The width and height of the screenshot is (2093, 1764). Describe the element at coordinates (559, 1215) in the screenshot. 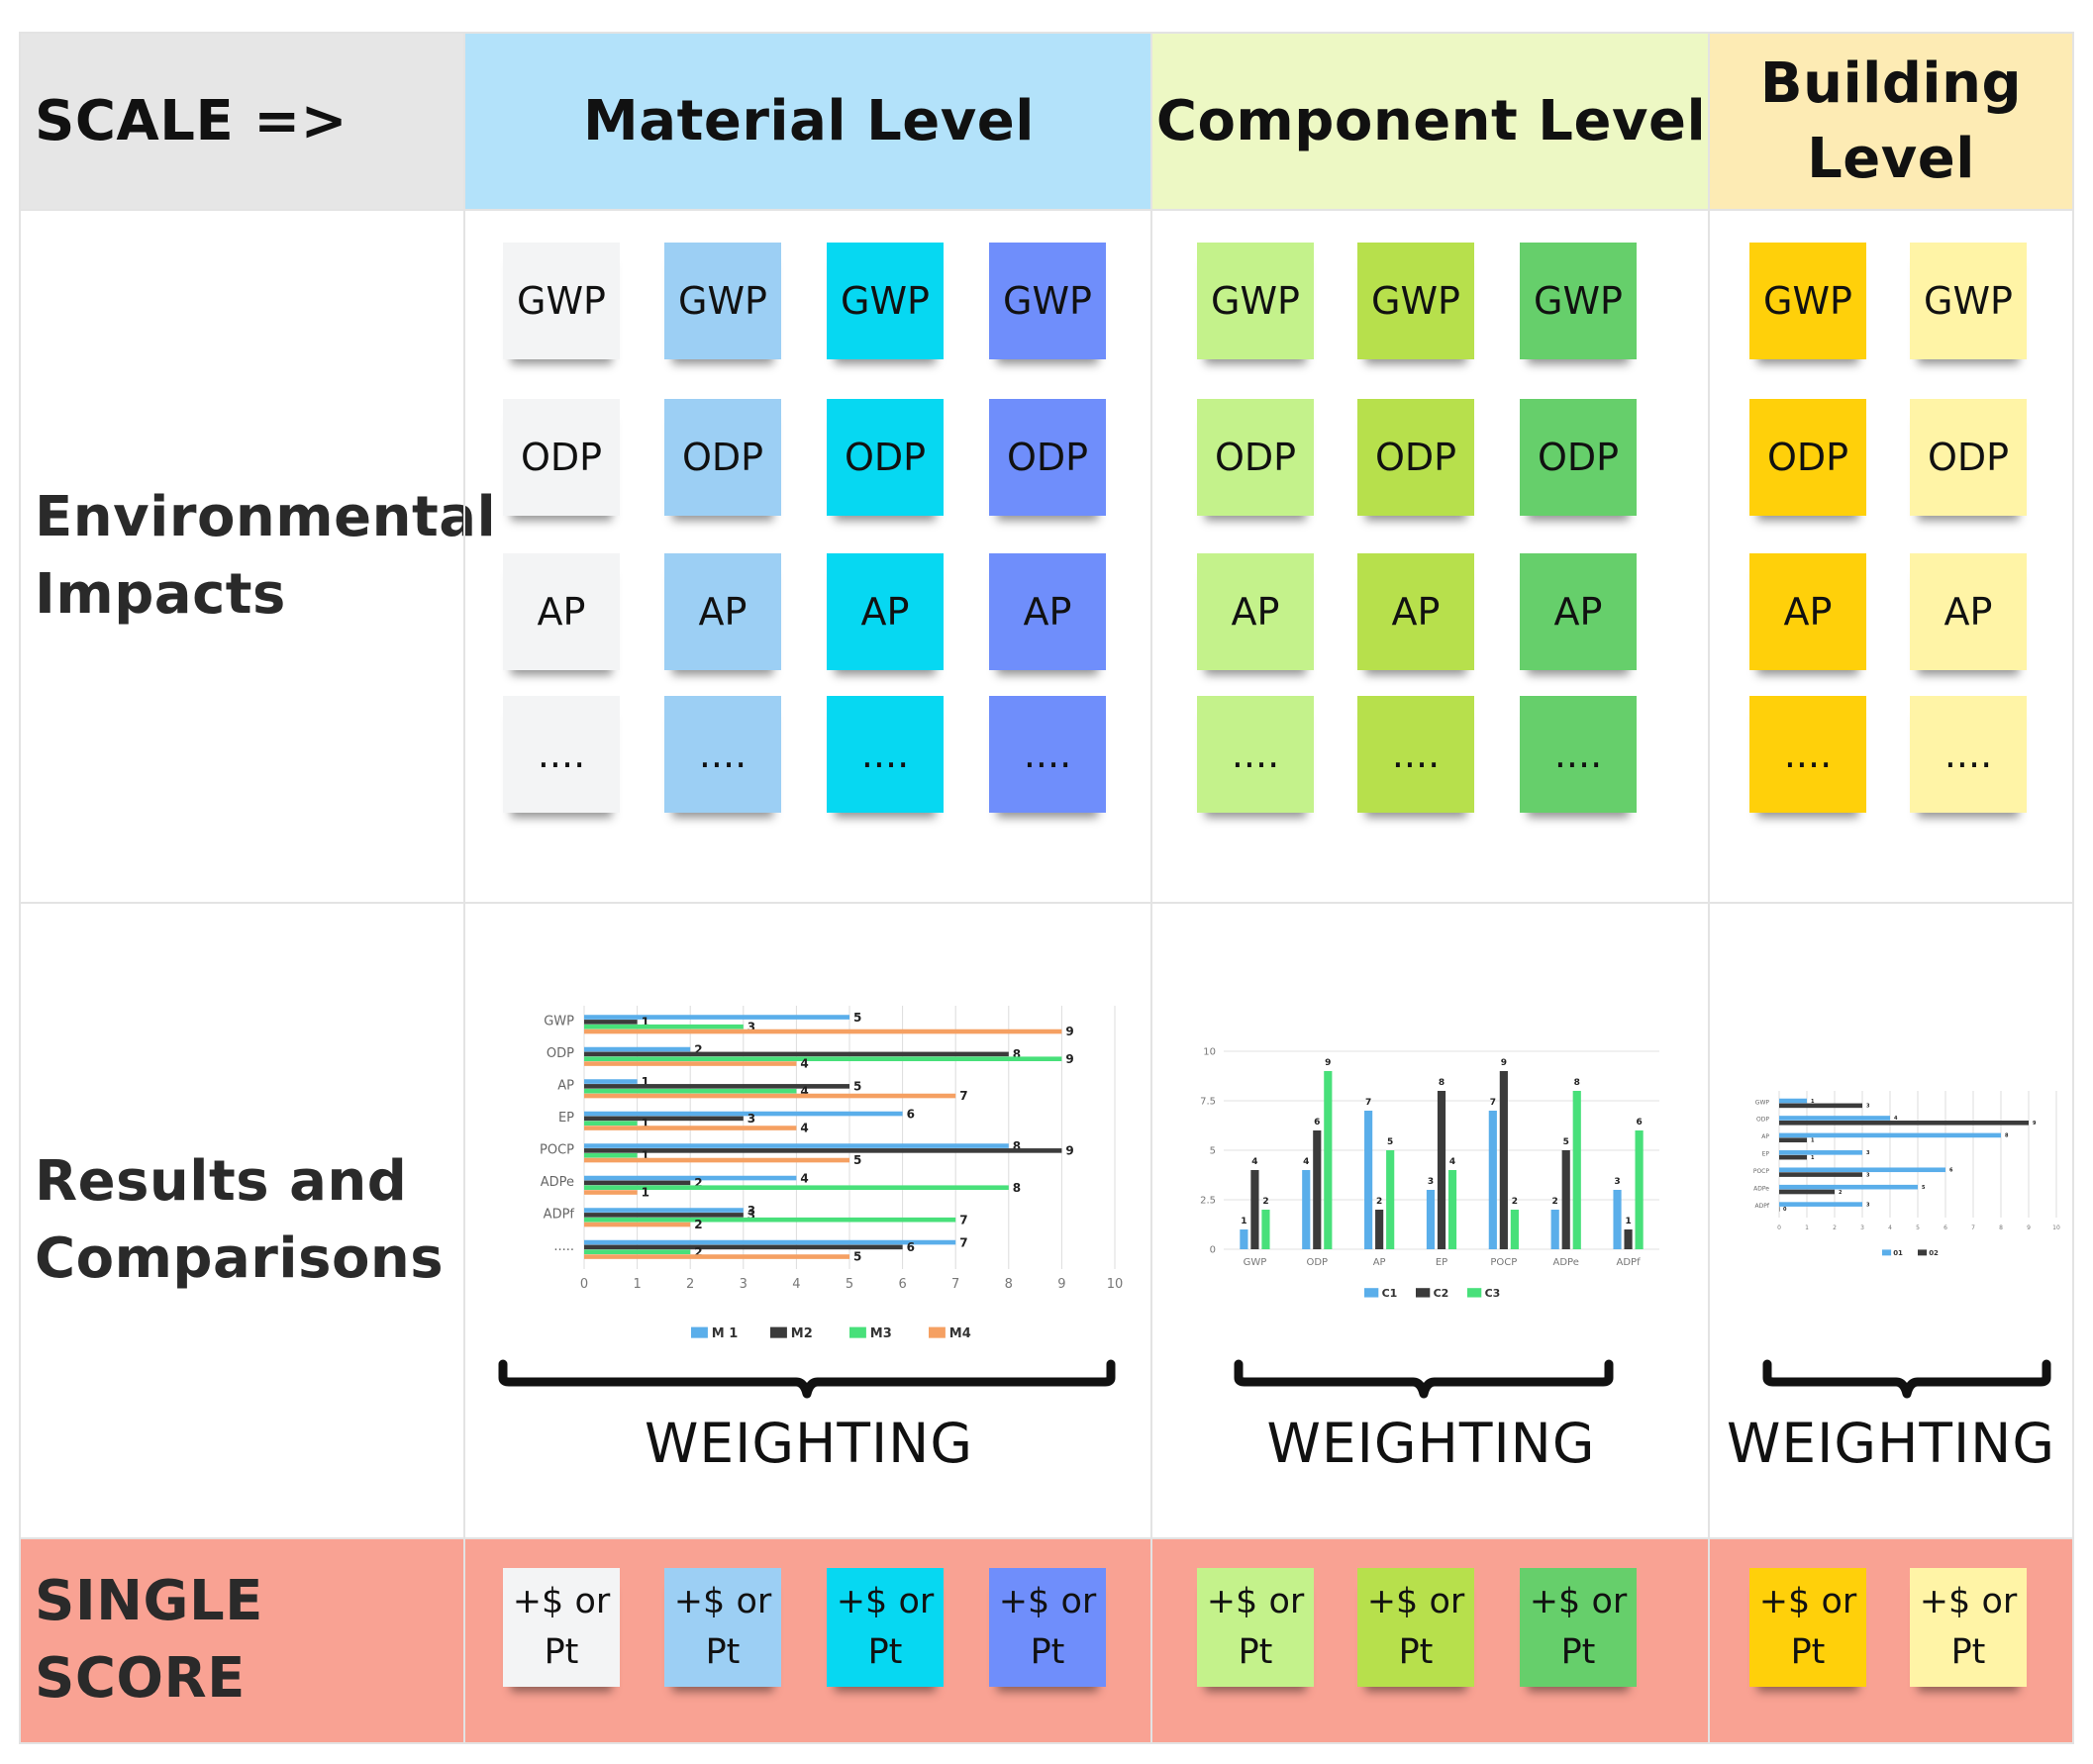

I see `category-label: ADPf` at that location.